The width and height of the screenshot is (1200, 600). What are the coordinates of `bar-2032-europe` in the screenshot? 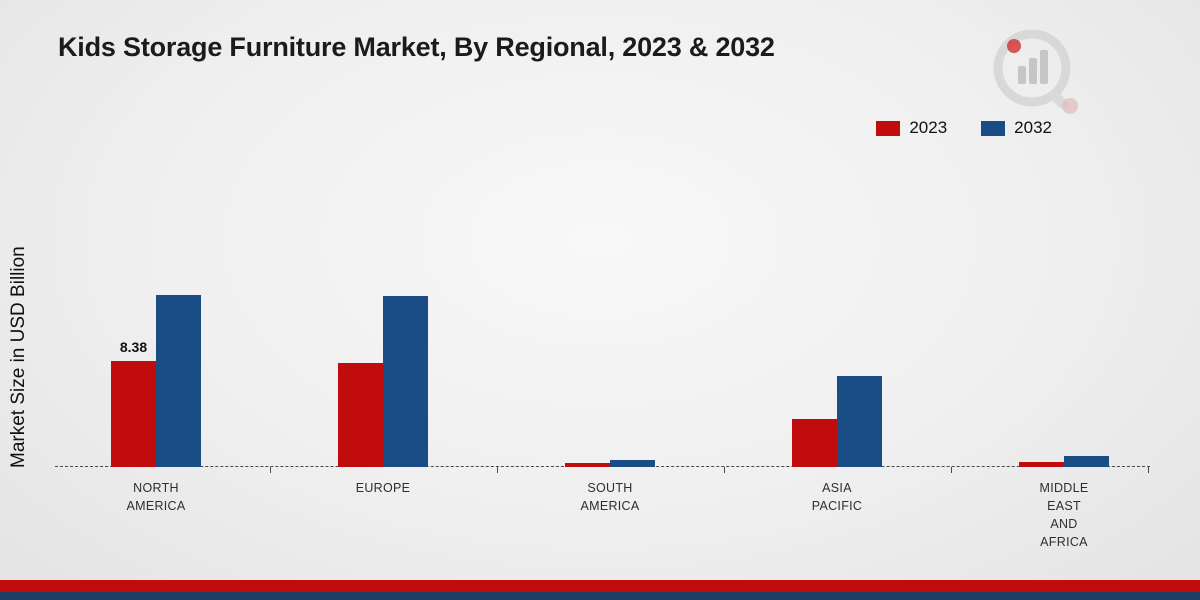 It's located at (405, 381).